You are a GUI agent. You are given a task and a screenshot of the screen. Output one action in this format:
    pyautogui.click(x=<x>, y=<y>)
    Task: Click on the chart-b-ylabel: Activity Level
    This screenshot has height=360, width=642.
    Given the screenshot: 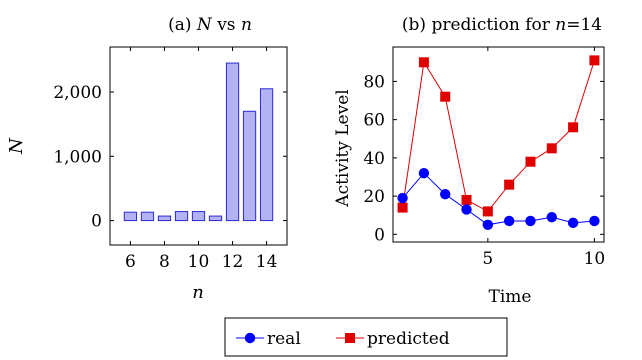 What is the action you would take?
    pyautogui.click(x=343, y=148)
    